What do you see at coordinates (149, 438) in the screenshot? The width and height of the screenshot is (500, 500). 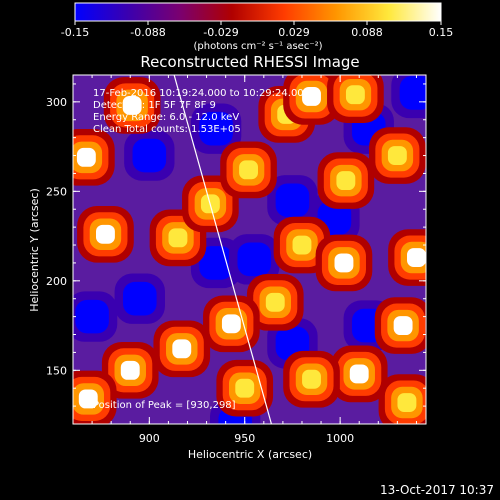 I see `x-tick-label: 900` at bounding box center [149, 438].